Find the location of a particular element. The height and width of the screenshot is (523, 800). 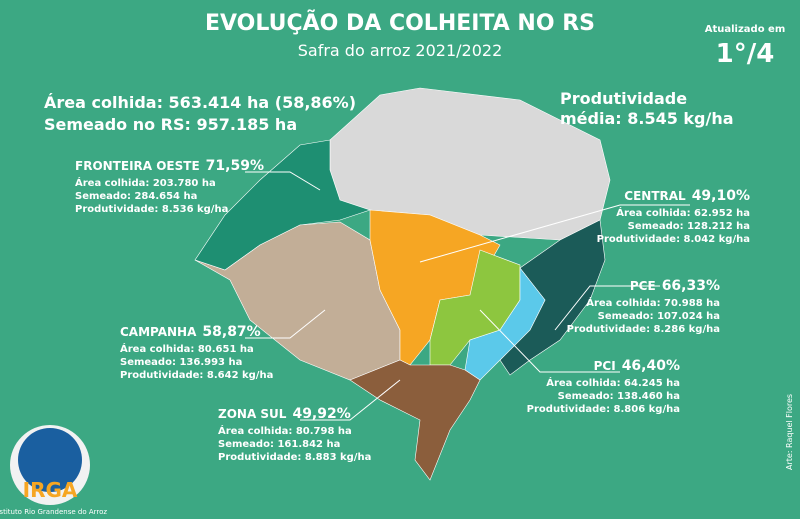

logo-emblem is located at coordinates (50, 460).